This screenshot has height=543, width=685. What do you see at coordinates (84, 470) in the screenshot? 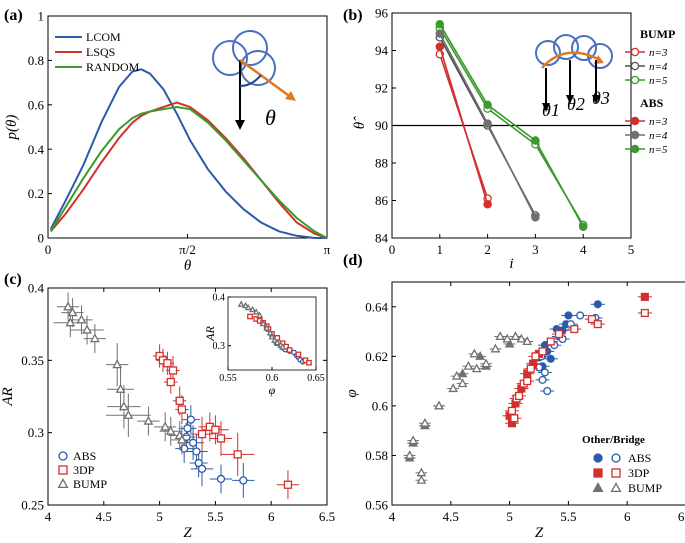
I see `legend-label-3dp: 3DP` at bounding box center [84, 470].